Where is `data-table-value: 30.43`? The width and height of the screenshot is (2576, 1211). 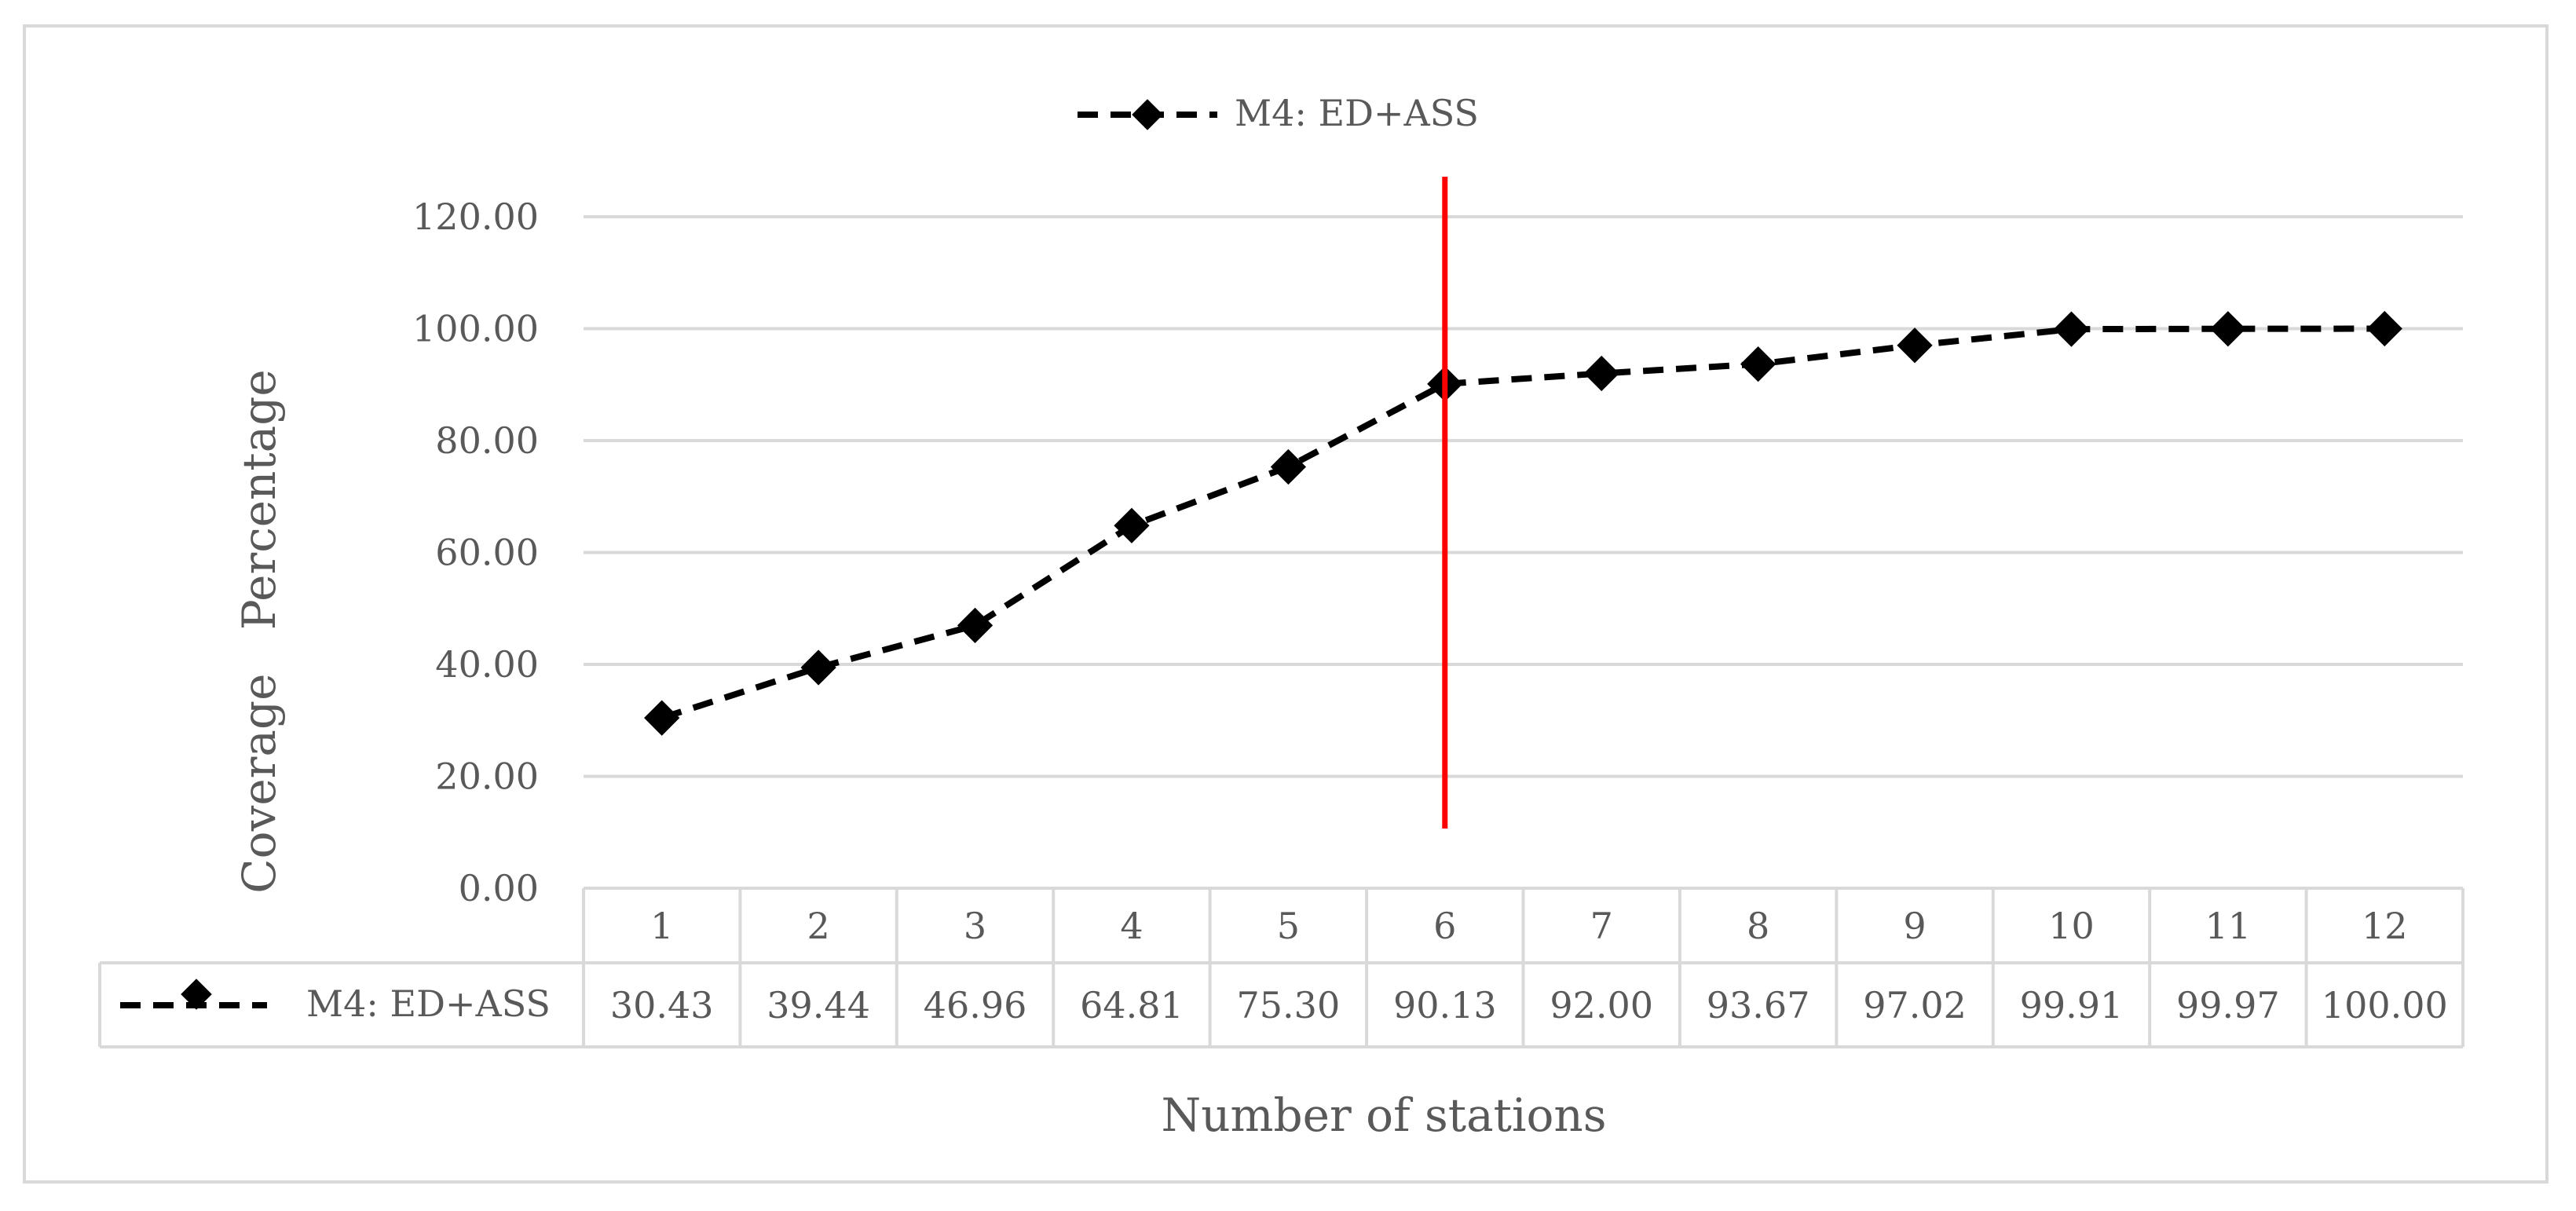
data-table-value: 30.43 is located at coordinates (662, 1005).